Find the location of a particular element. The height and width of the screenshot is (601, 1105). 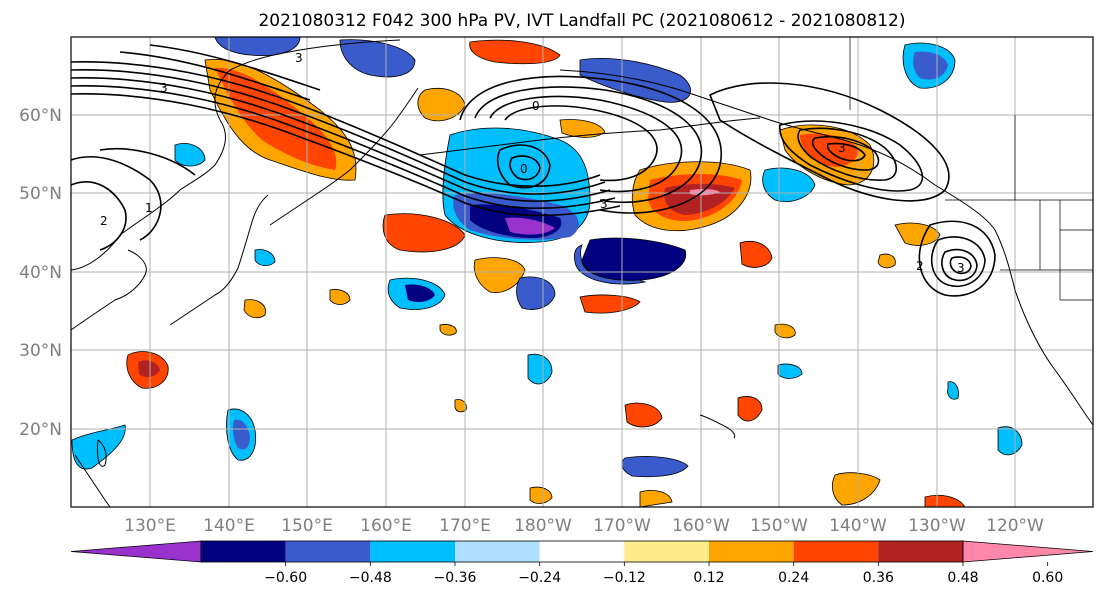

coast-asia-mainland is located at coordinates (236, 155).